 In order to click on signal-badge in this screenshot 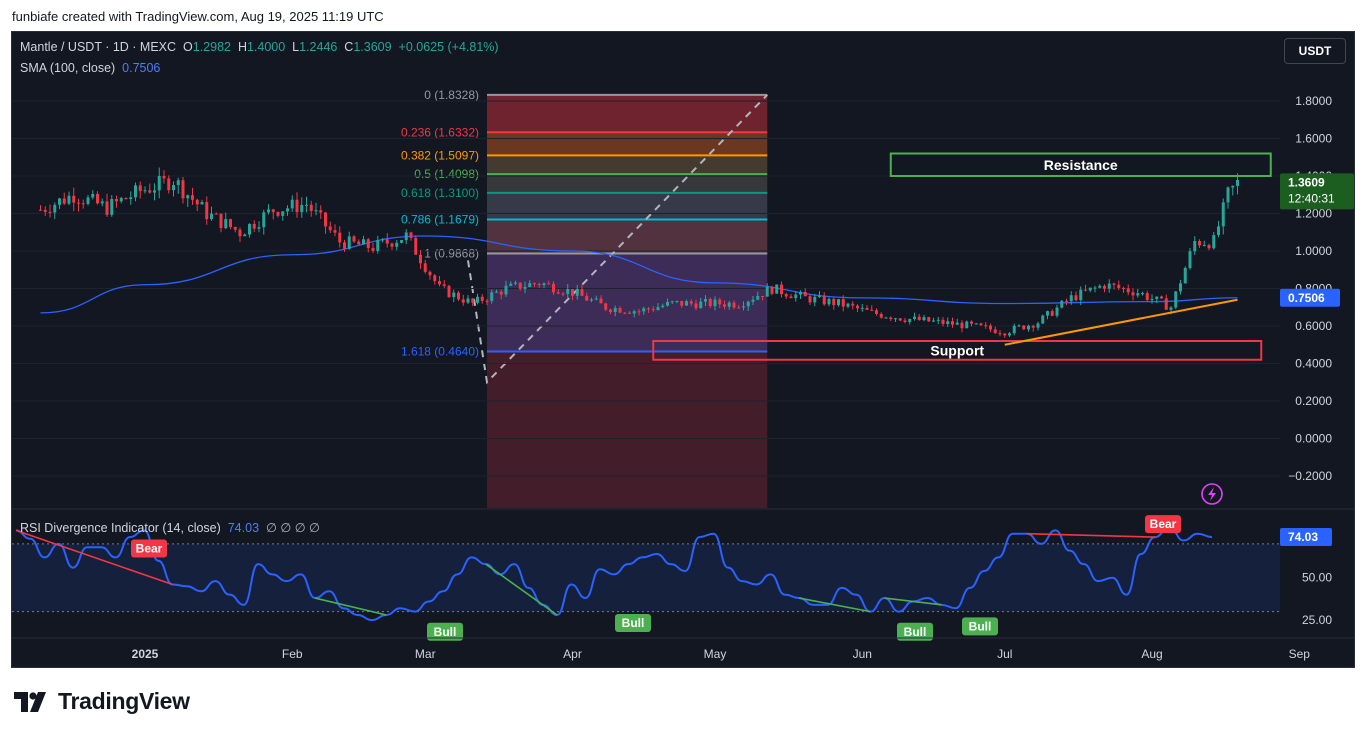, I will do `click(1163, 524)`.